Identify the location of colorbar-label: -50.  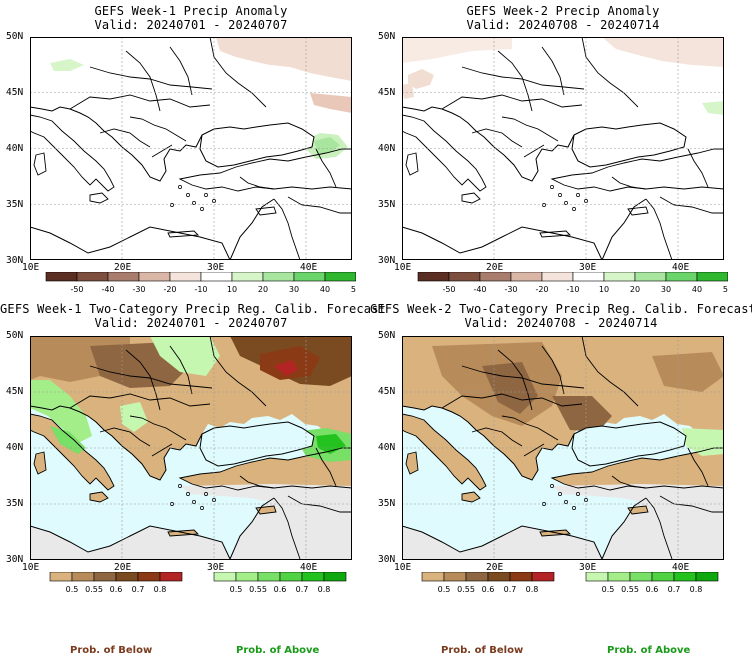
(448, 289).